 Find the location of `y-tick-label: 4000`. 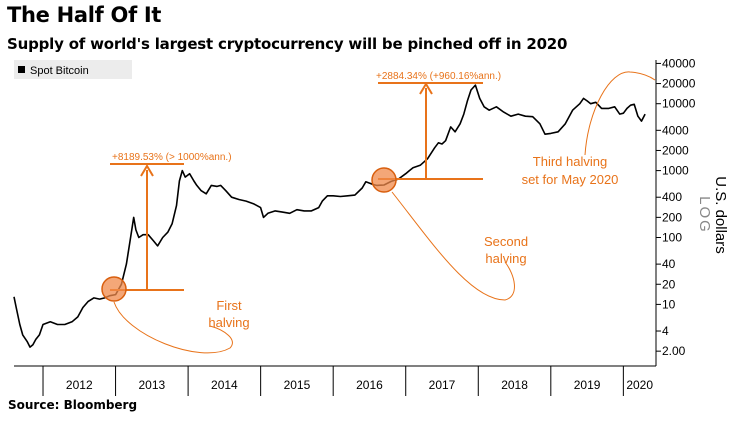

y-tick-label: 4000 is located at coordinates (675, 130).